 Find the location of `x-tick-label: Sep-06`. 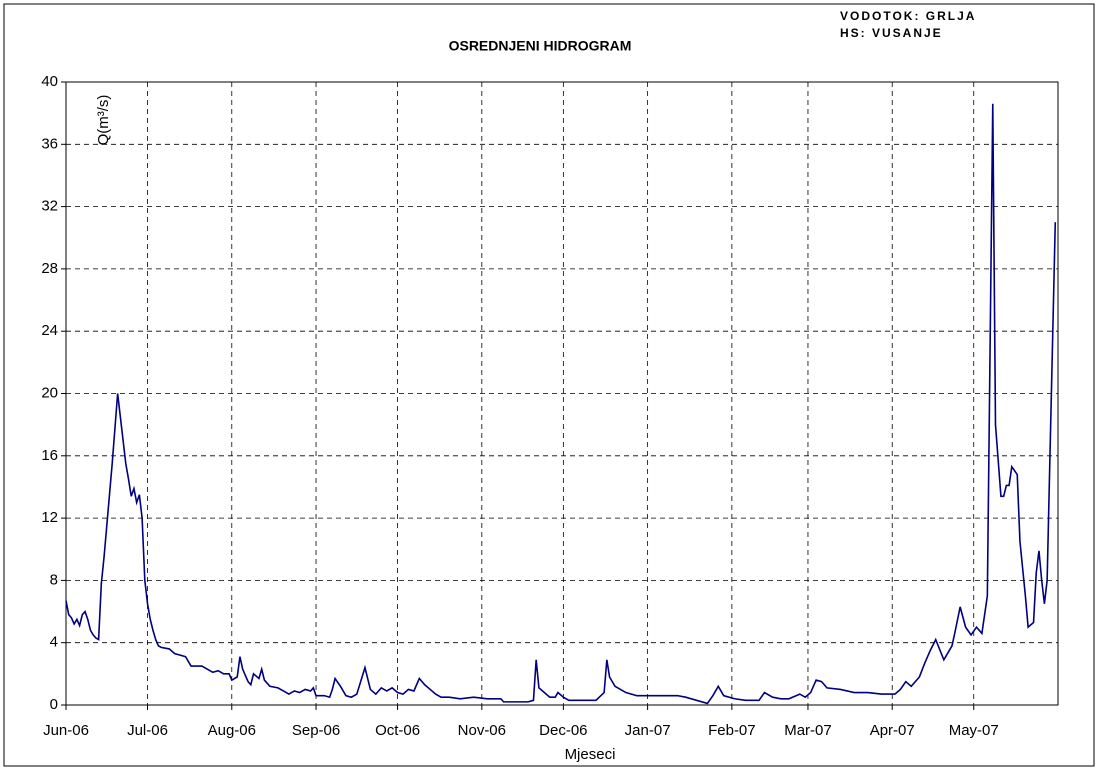

x-tick-label: Sep-06 is located at coordinates (316, 730).